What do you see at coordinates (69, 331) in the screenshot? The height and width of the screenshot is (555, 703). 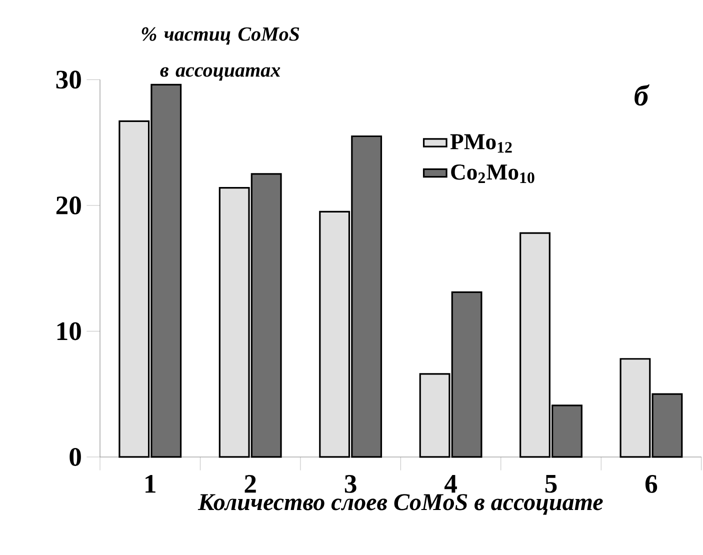 I see `y-tick-label: 10` at bounding box center [69, 331].